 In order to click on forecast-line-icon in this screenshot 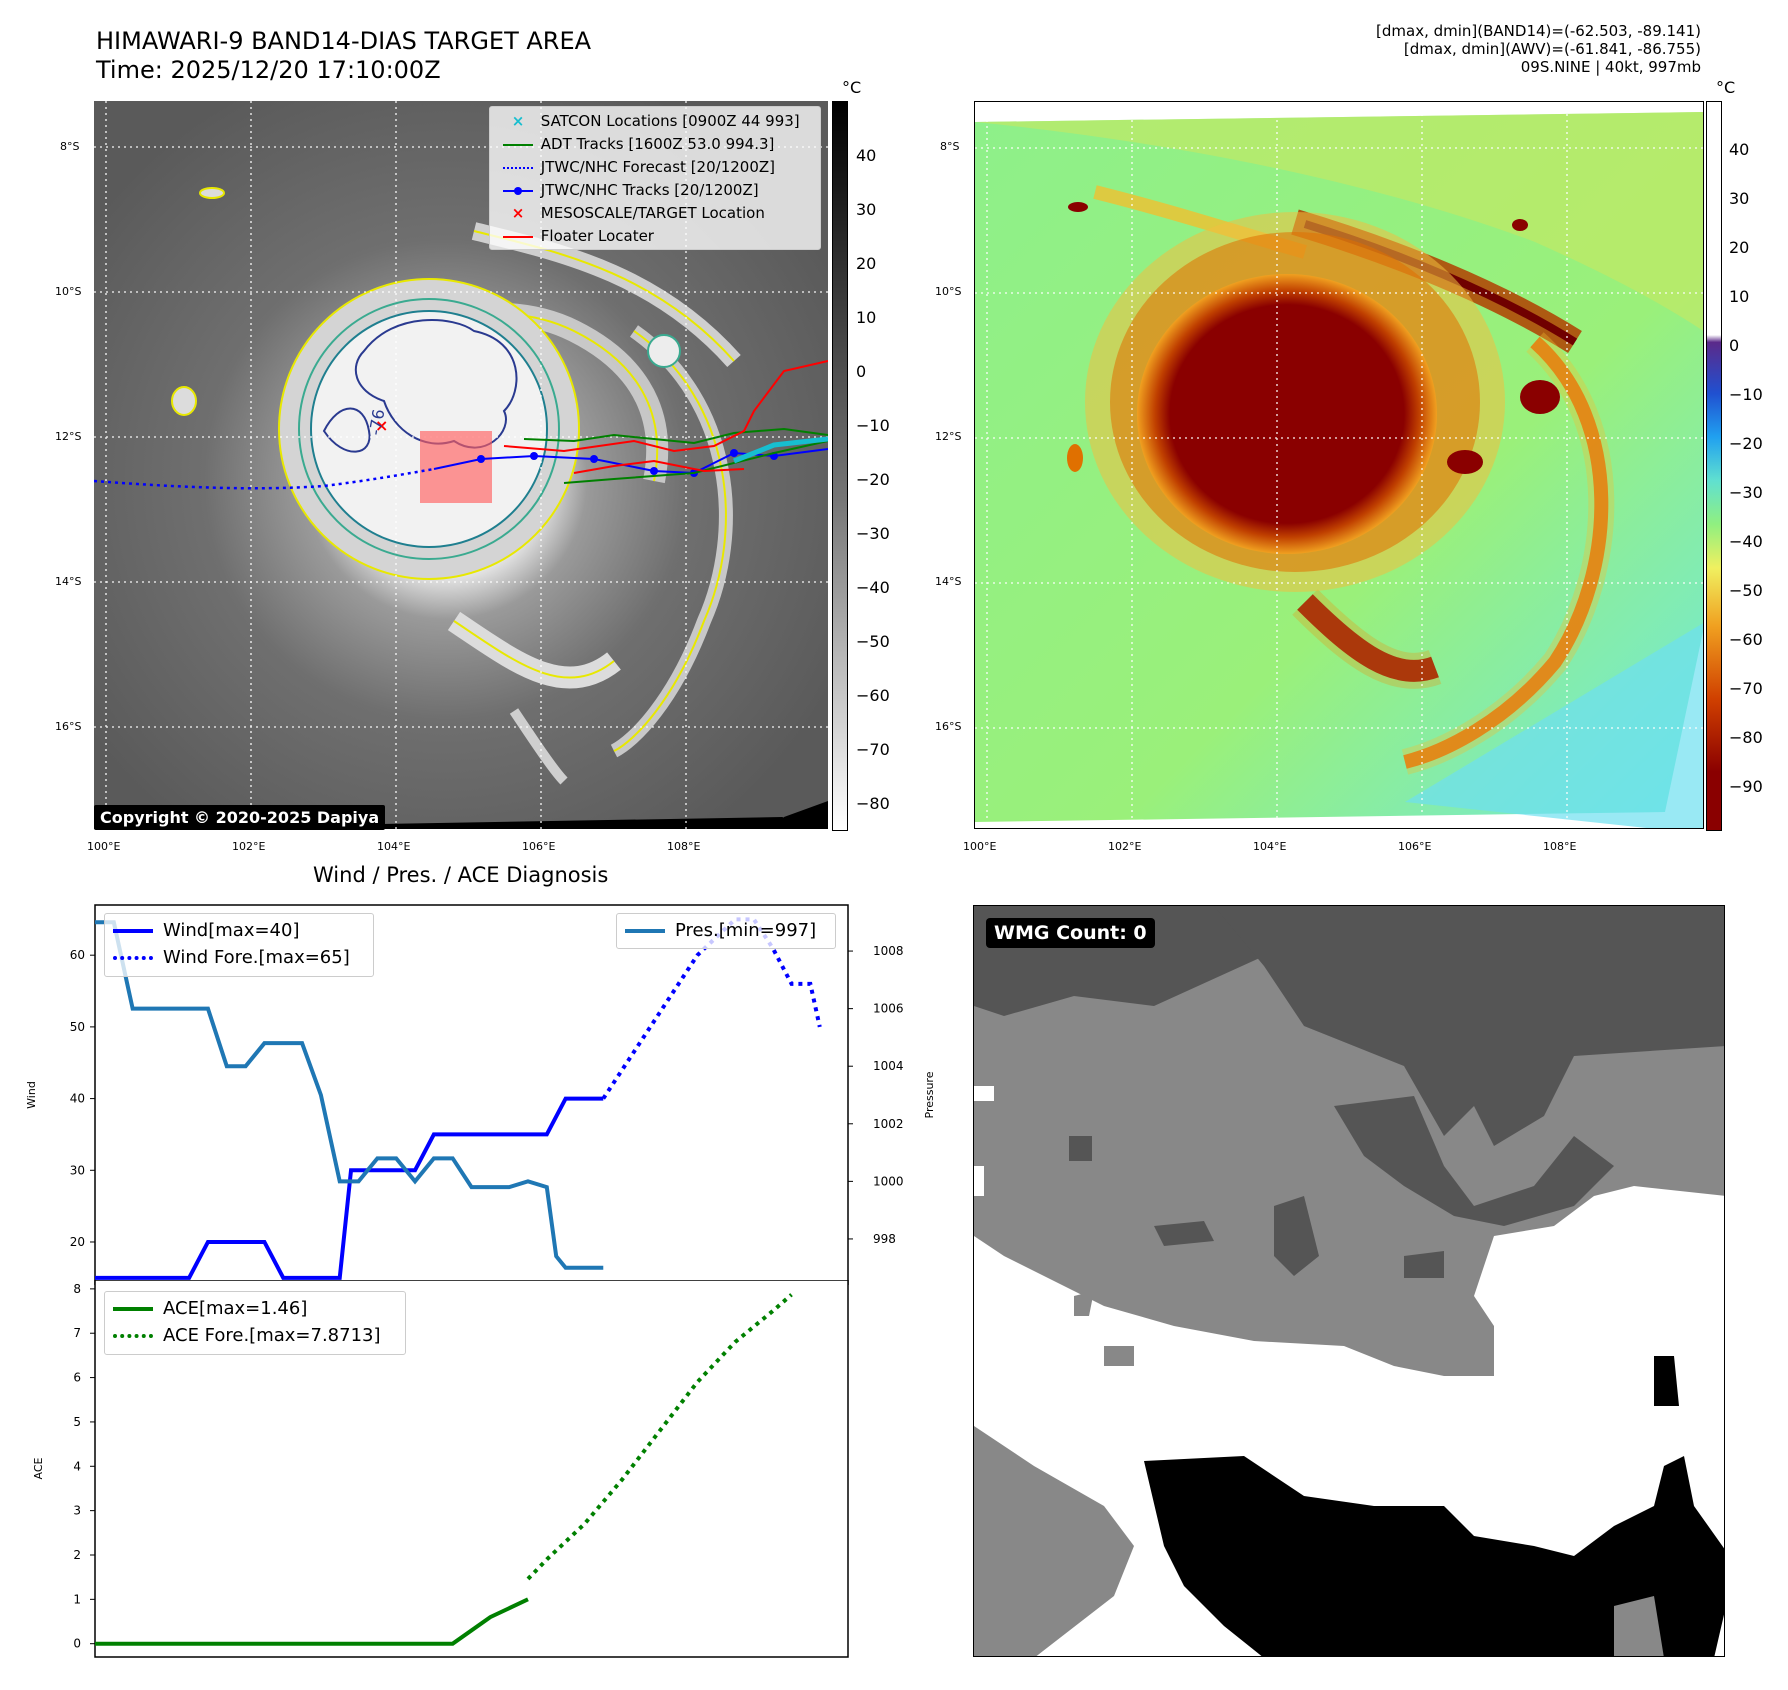, I will do `click(518, 167)`.